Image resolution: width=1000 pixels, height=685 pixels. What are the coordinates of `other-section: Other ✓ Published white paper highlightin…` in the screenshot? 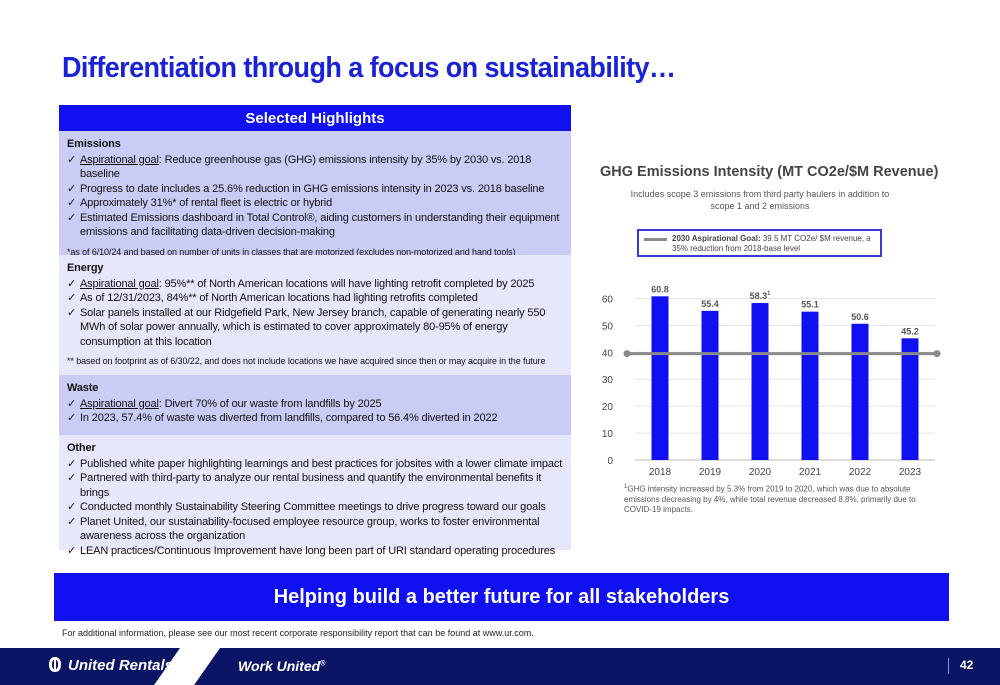 It's located at (315, 496).